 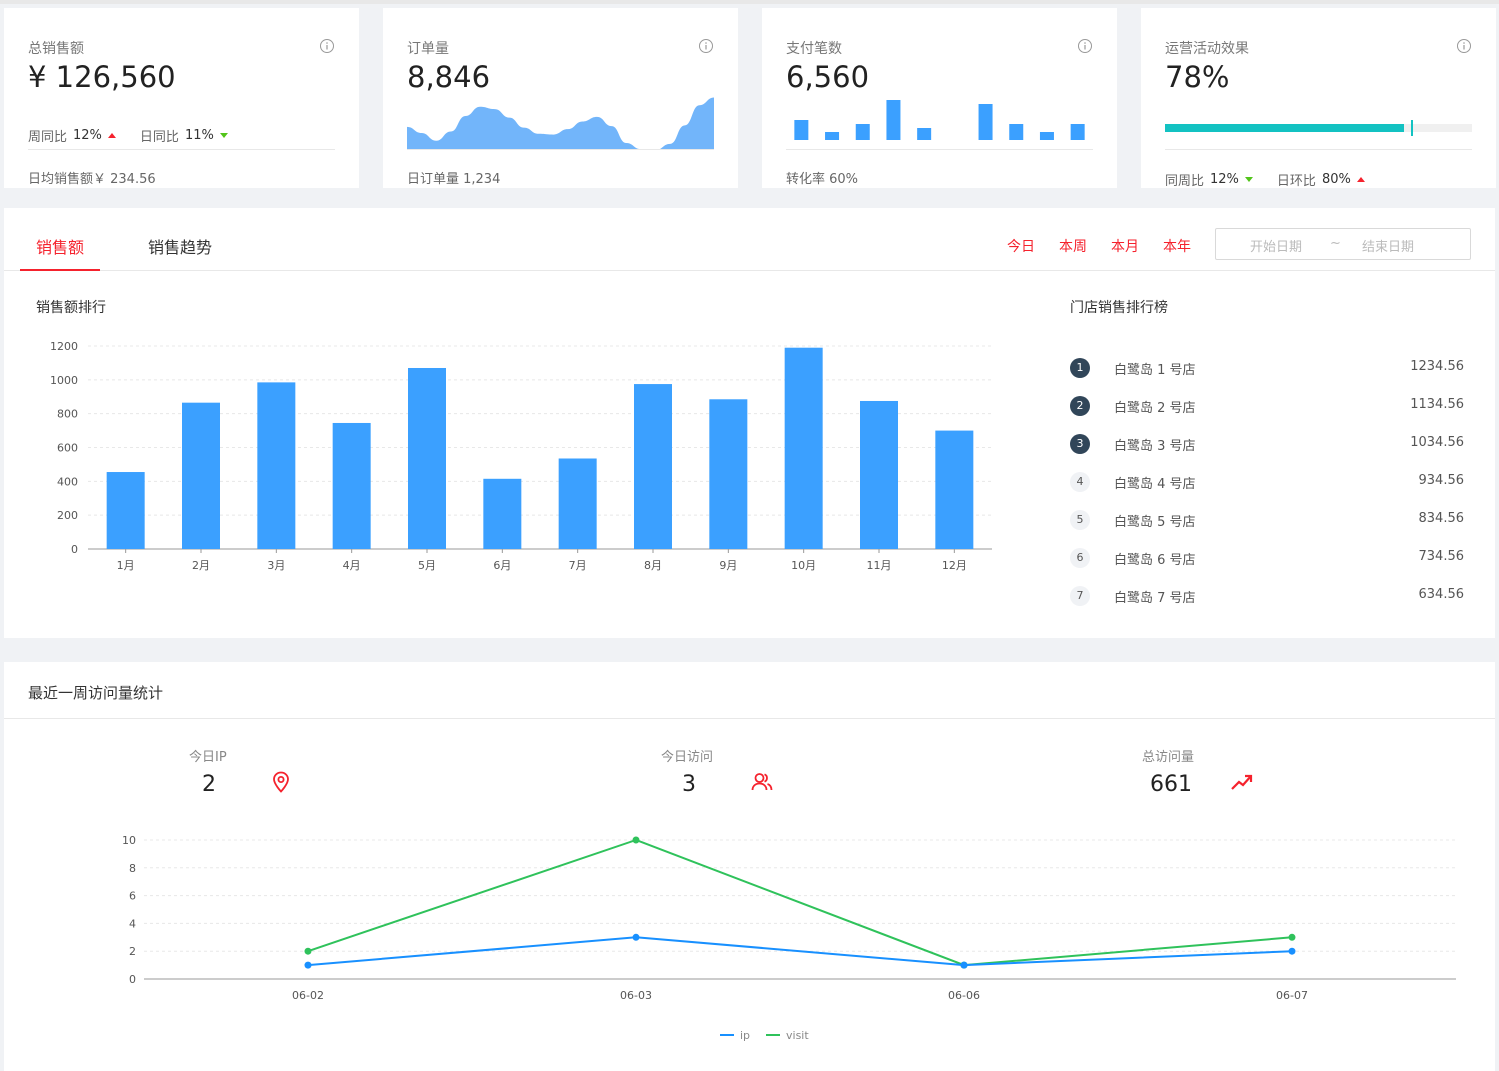 What do you see at coordinates (502, 565) in the screenshot?
I see `x-tick-label: 6月` at bounding box center [502, 565].